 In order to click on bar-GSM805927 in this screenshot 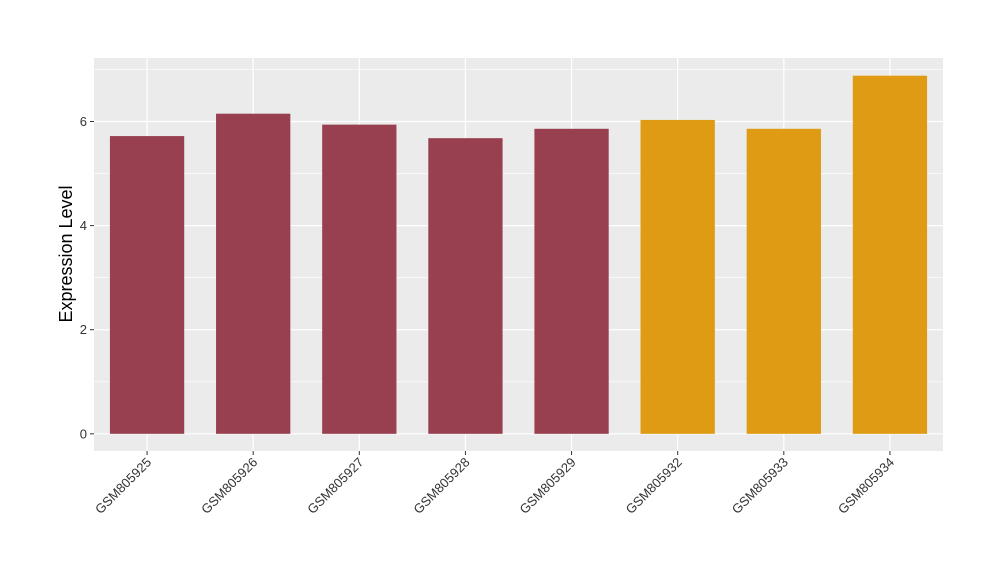, I will do `click(359, 279)`.